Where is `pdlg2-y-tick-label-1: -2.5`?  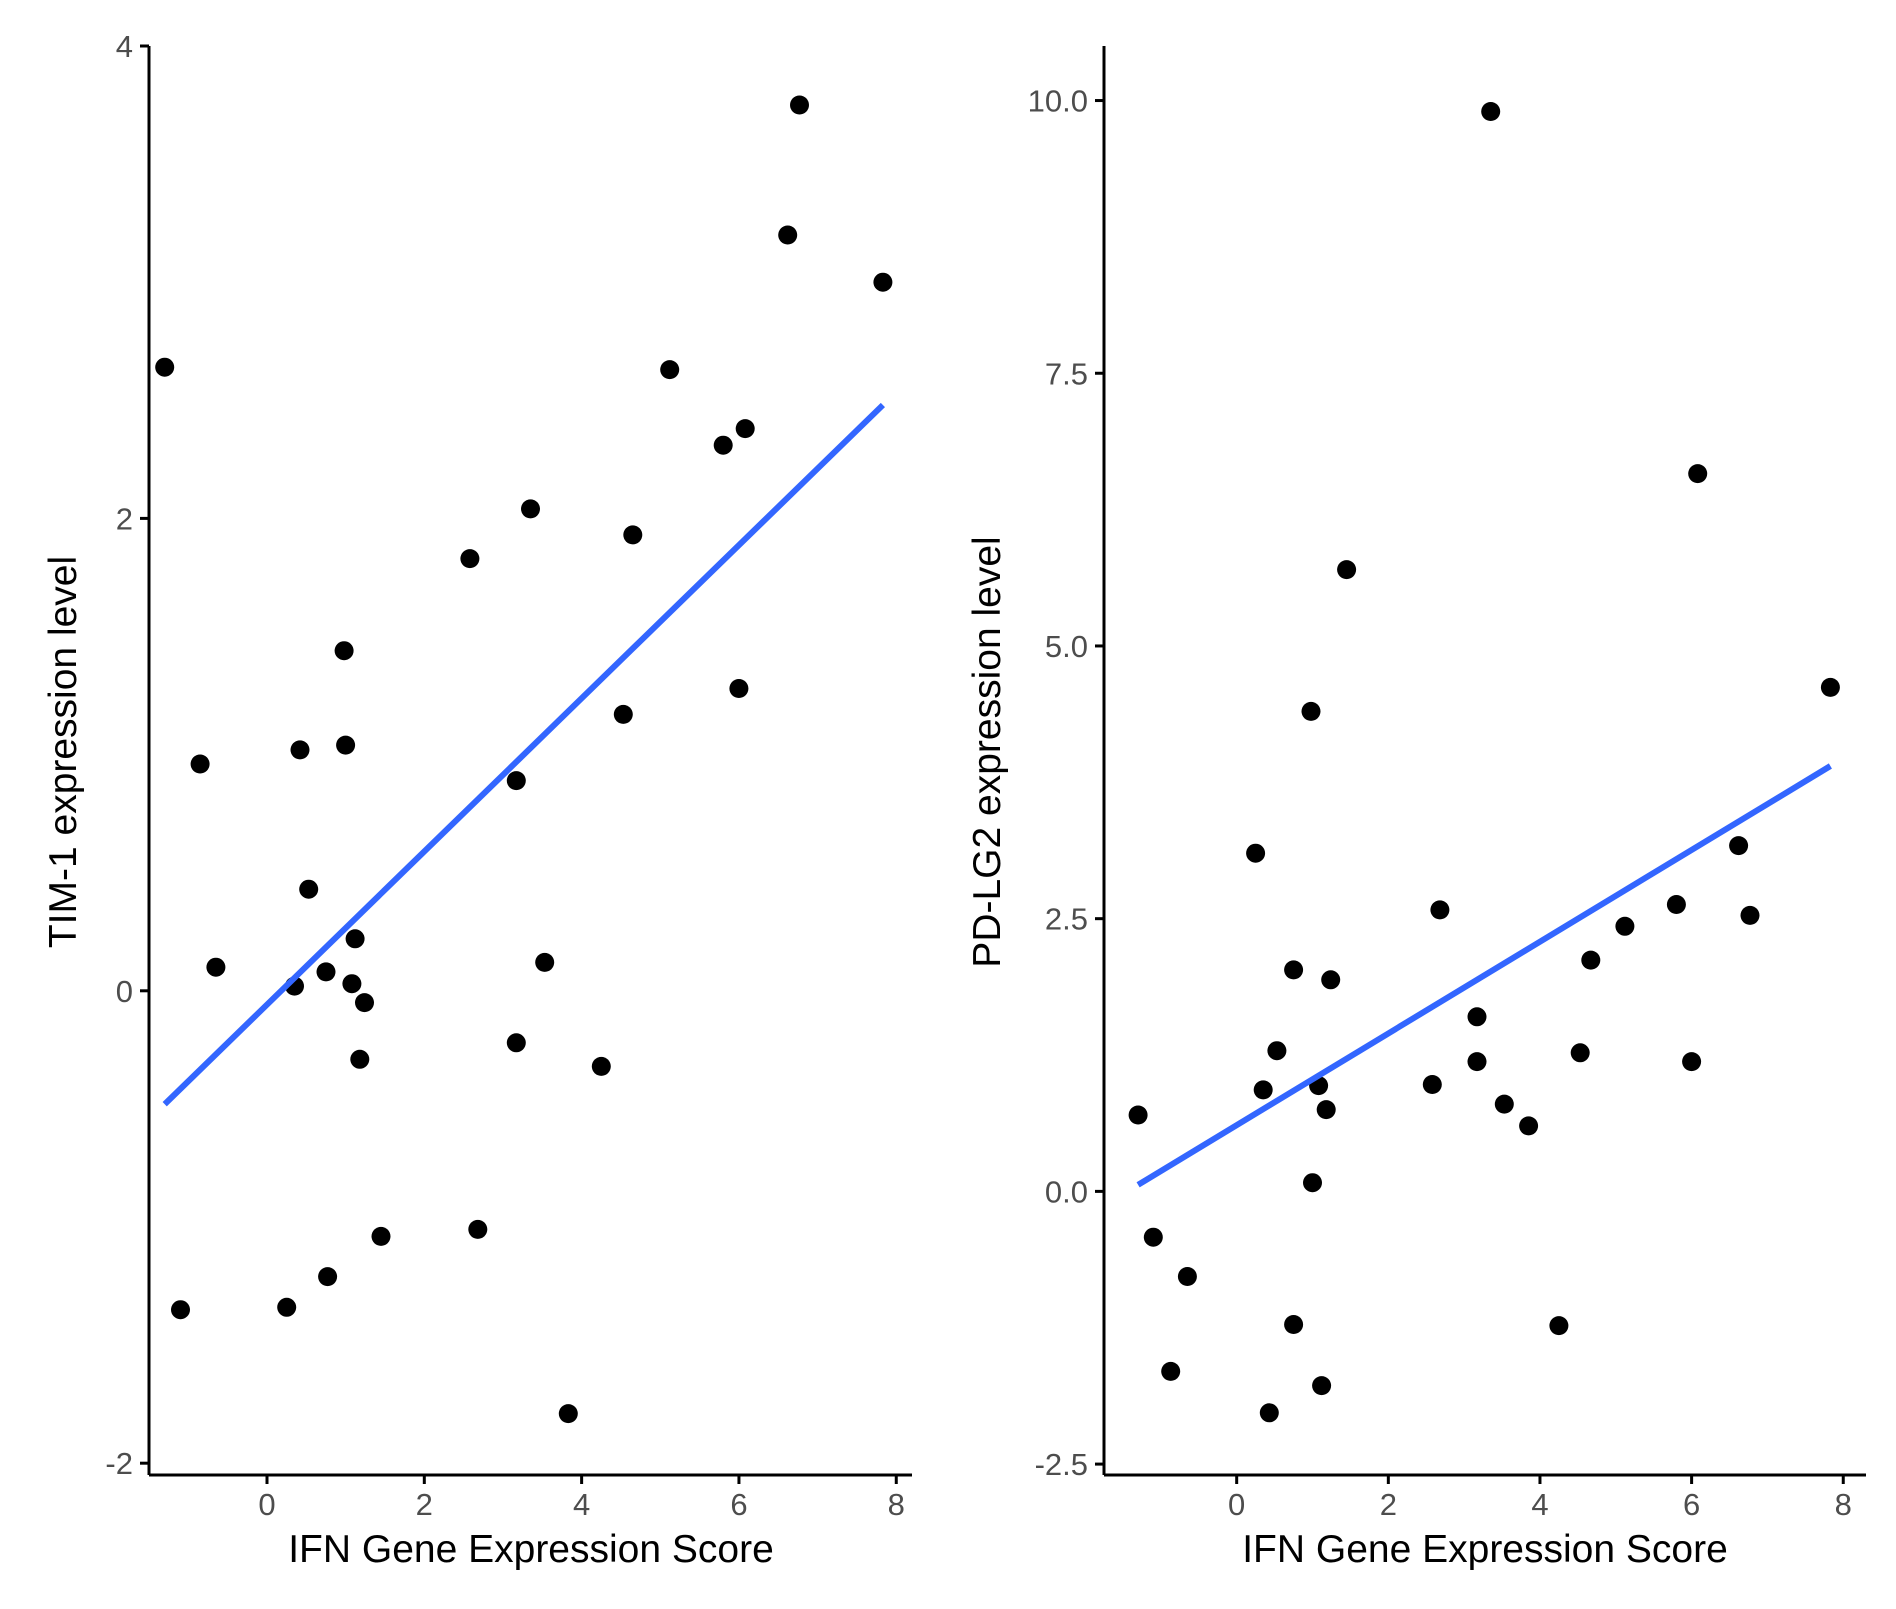 pdlg2-y-tick-label-1: -2.5 is located at coordinates (1061, 1464).